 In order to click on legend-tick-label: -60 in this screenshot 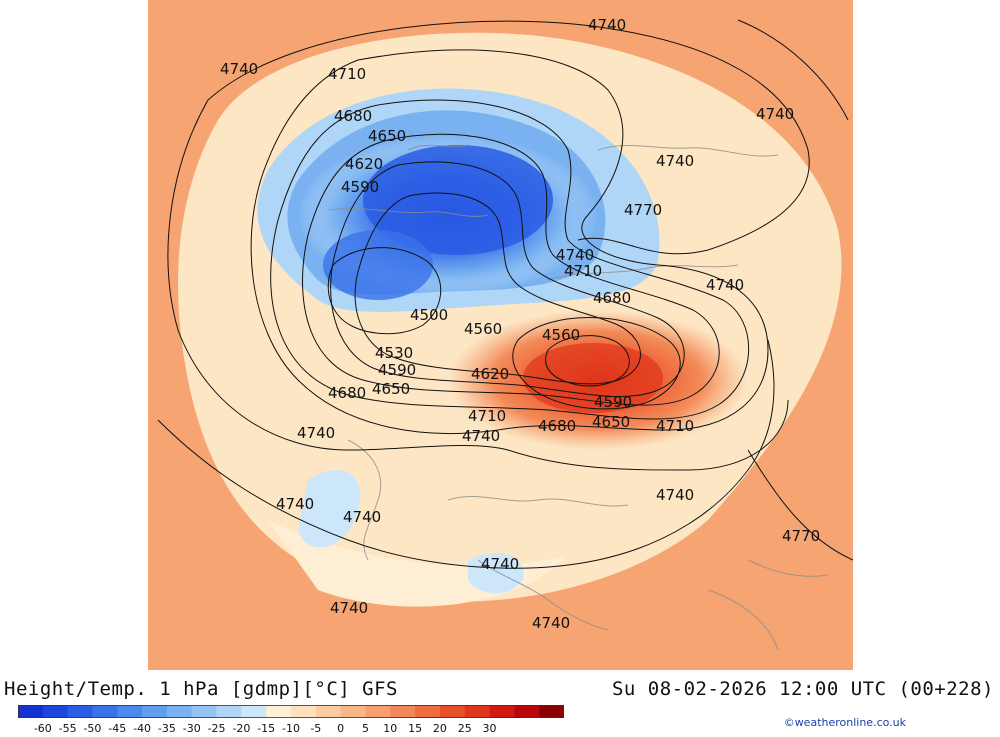, I will do `click(43, 727)`.